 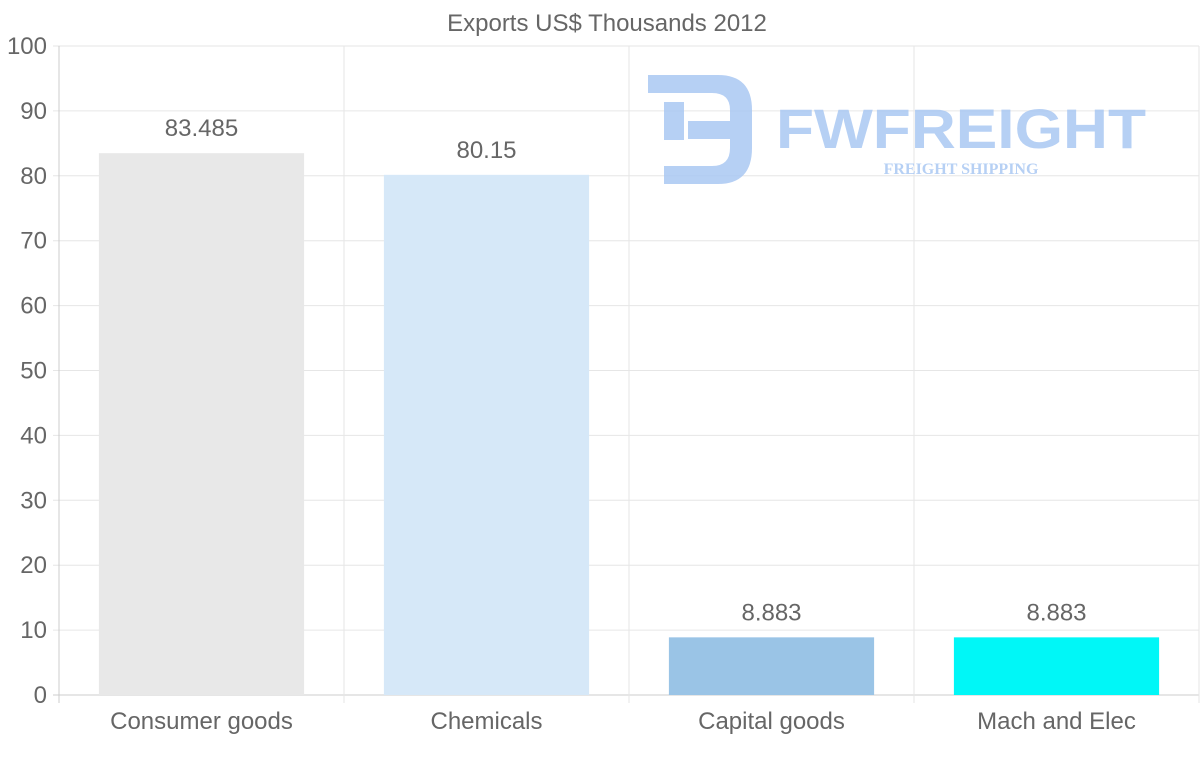 What do you see at coordinates (33, 241) in the screenshot?
I see `y-tick-label: 70` at bounding box center [33, 241].